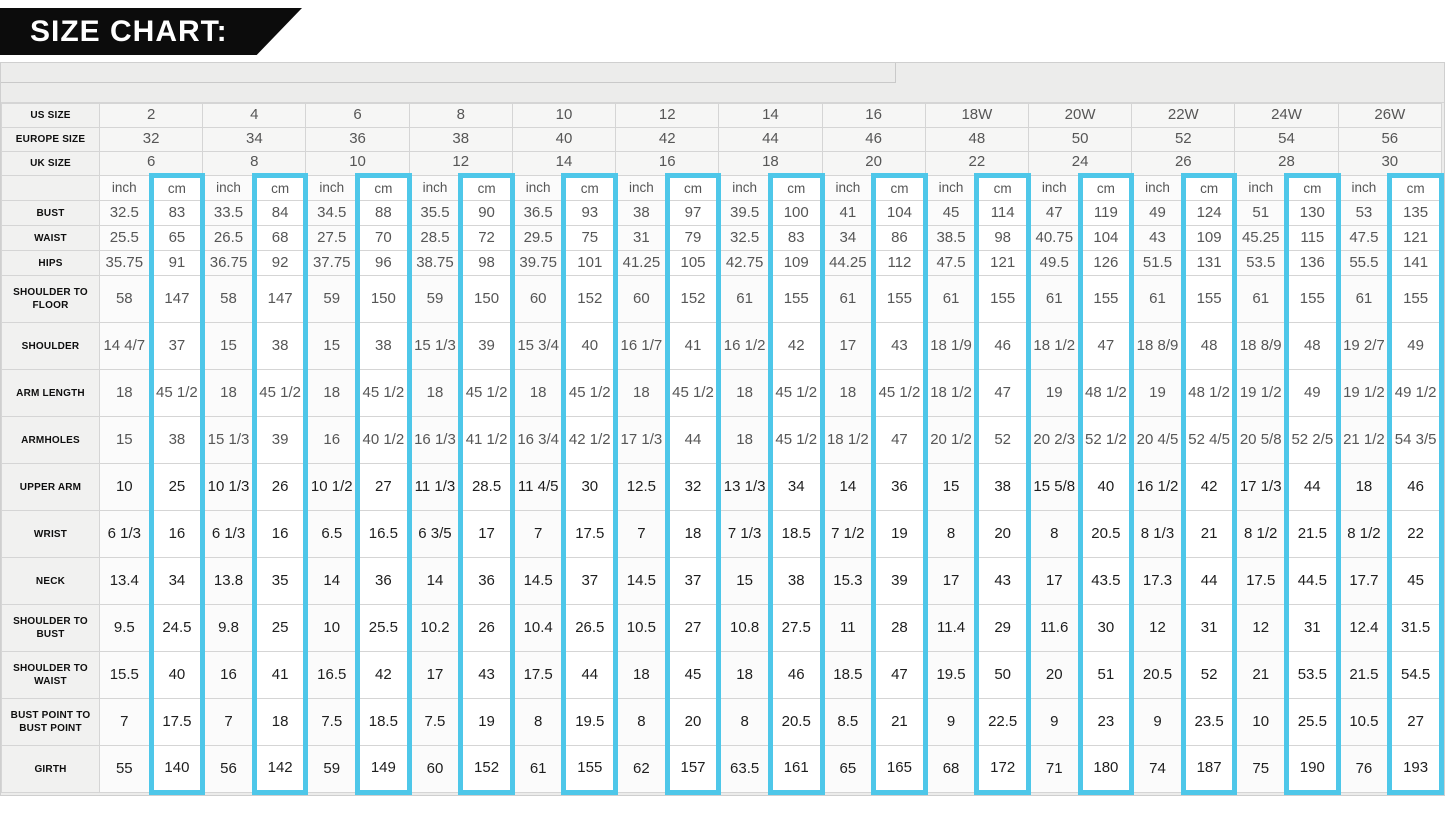  What do you see at coordinates (383, 722) in the screenshot?
I see `cm-cell: 18.5` at bounding box center [383, 722].